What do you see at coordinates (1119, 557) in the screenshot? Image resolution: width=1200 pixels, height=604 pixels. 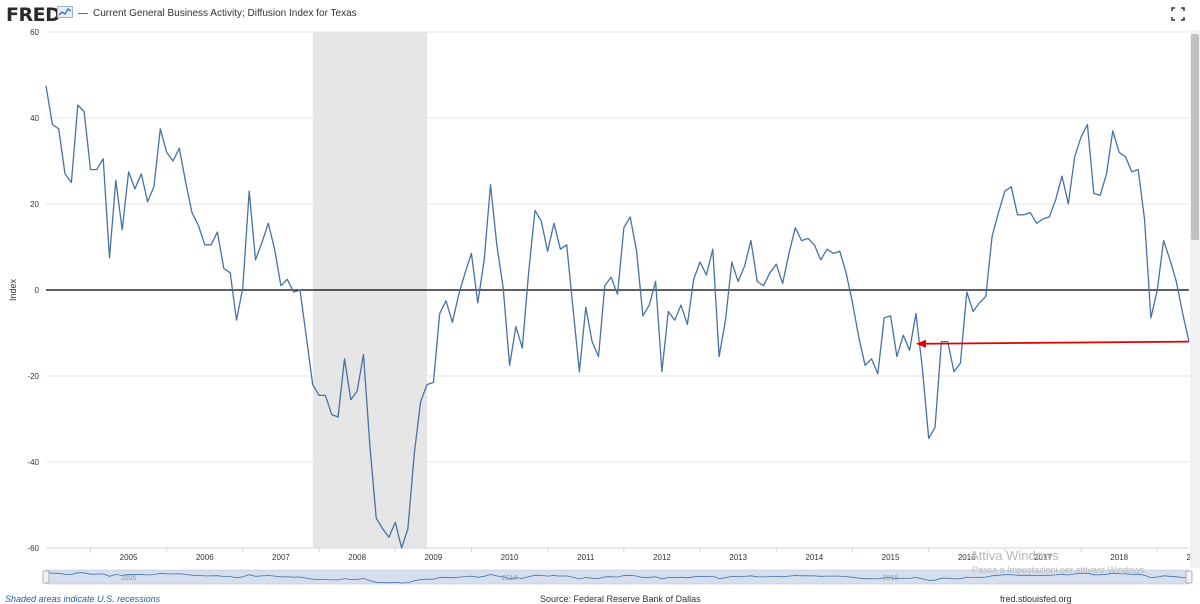 I see `x-tick-label: 2018` at bounding box center [1119, 557].